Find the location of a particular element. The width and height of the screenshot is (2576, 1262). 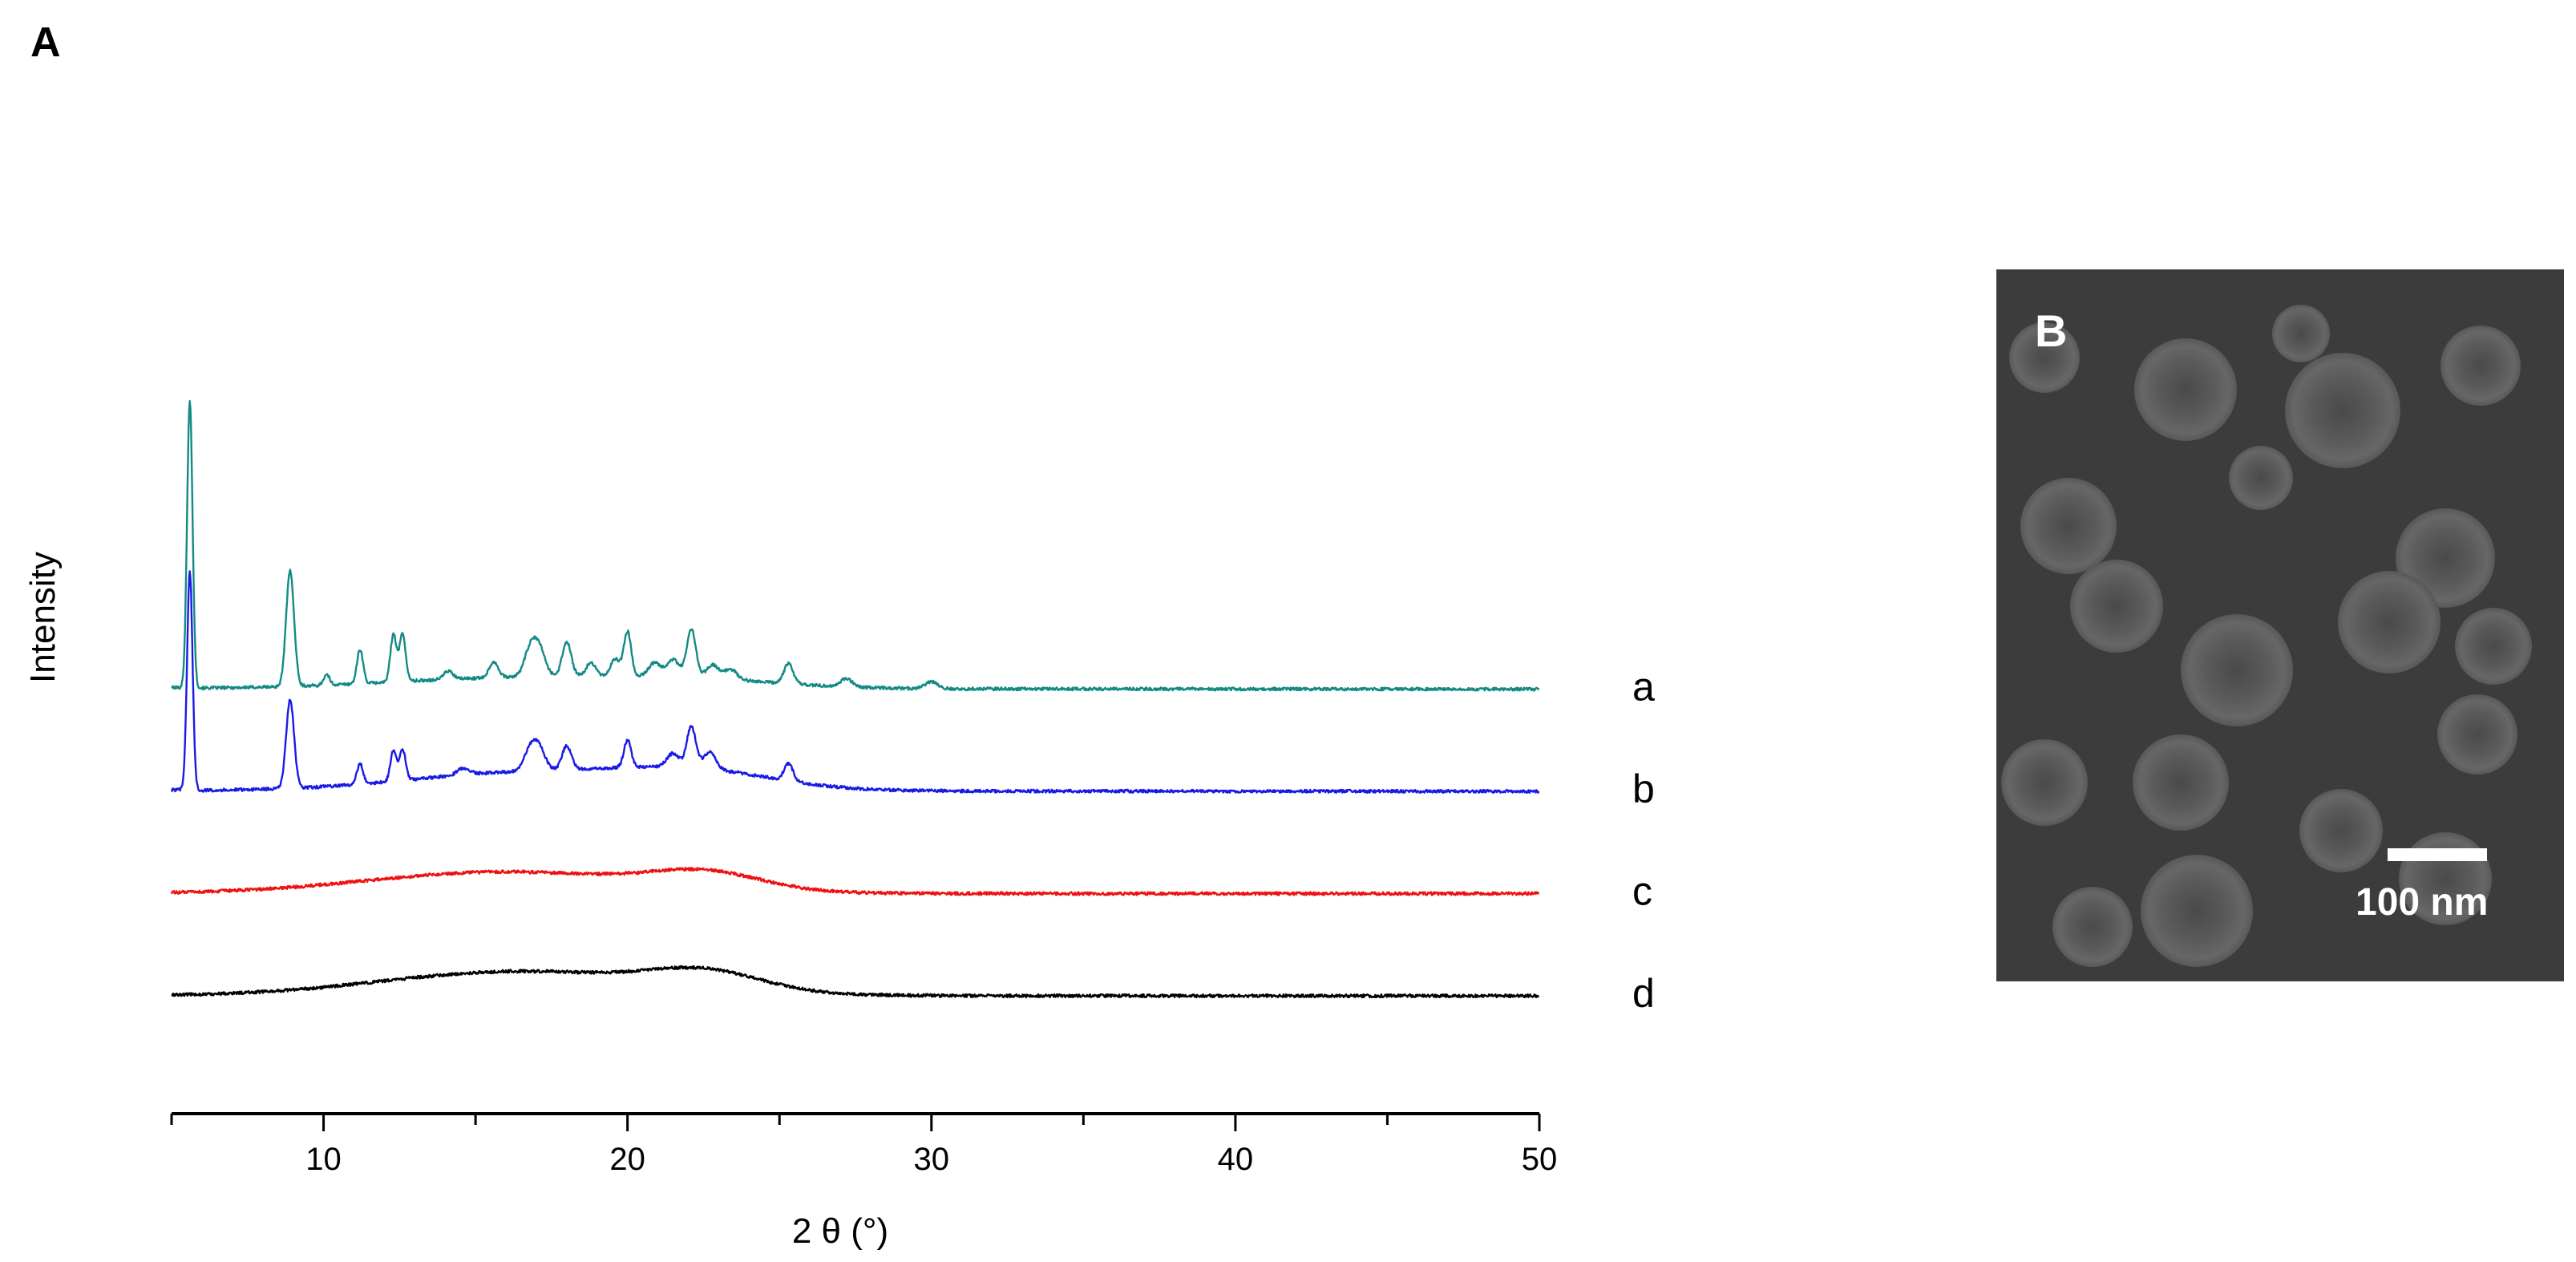

scale-bar is located at coordinates (2437, 854).